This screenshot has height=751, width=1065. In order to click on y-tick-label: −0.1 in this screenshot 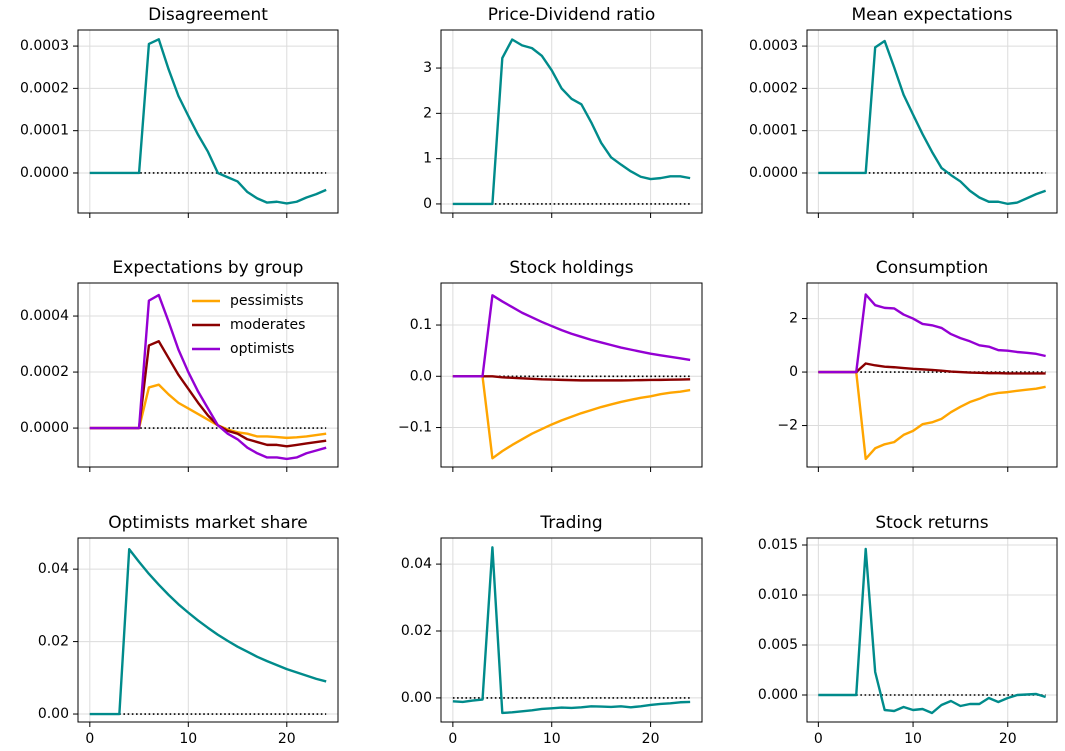, I will do `click(415, 428)`.